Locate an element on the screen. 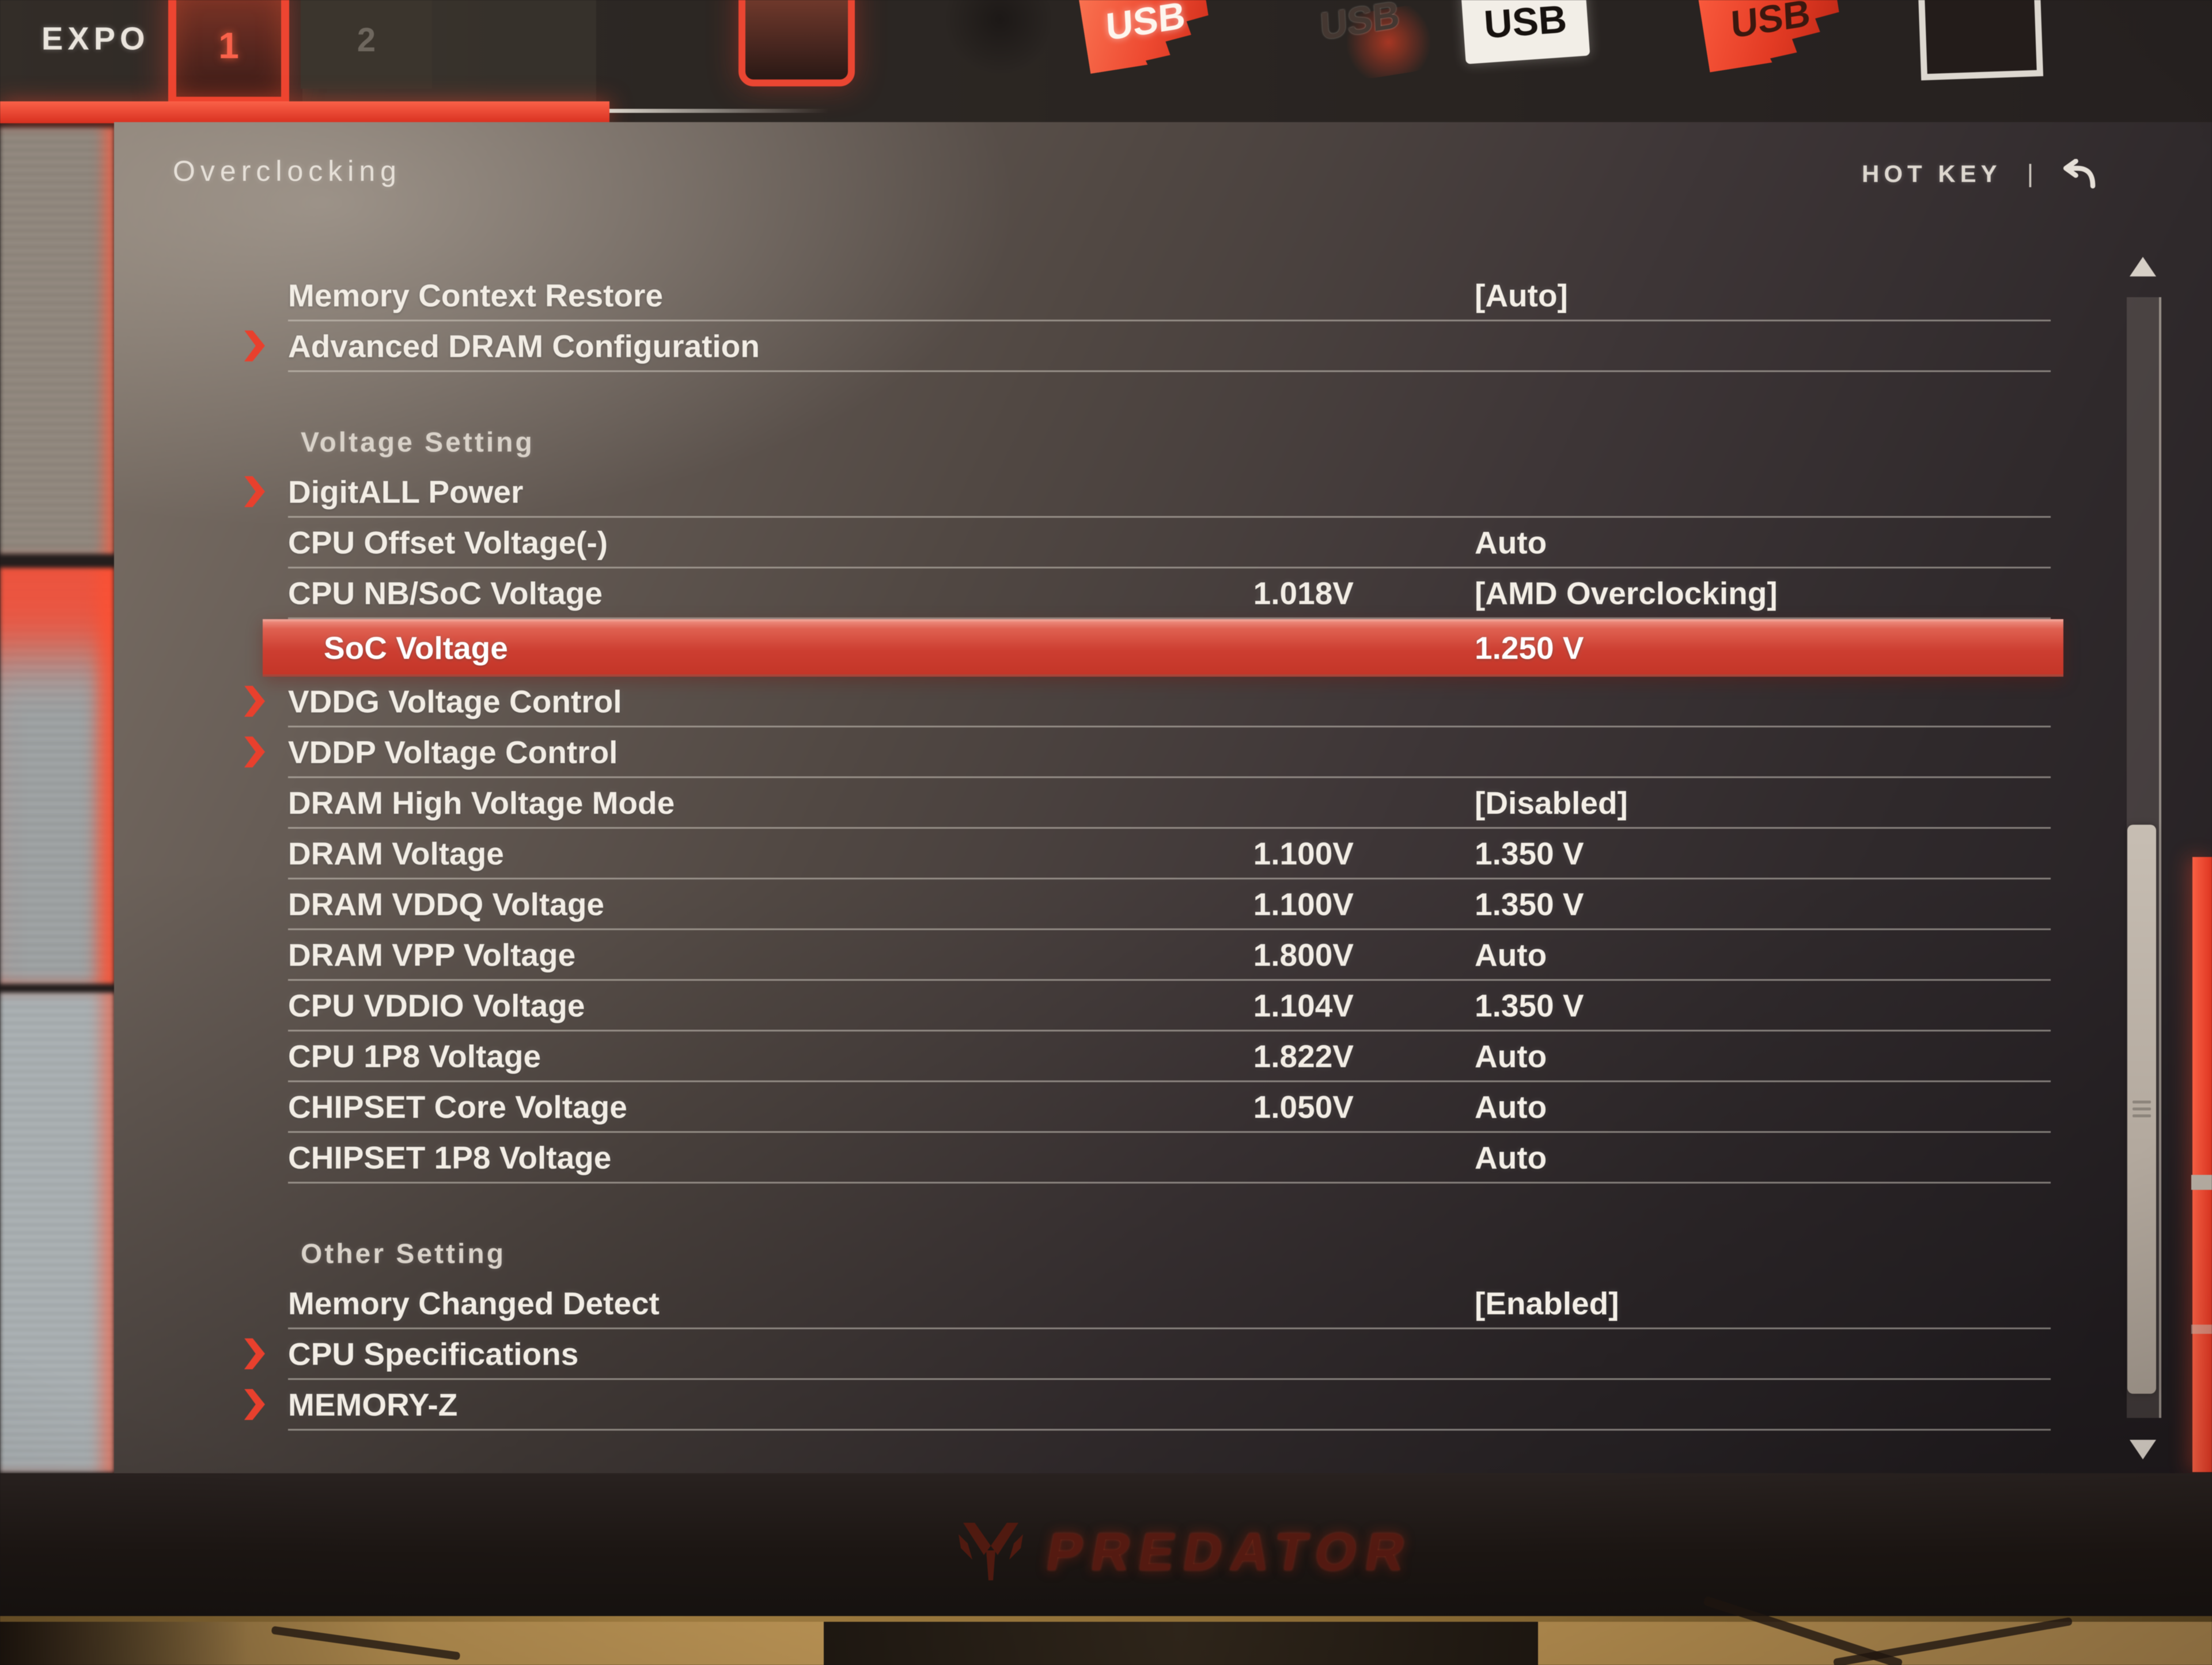 The height and width of the screenshot is (1665, 2212). item-label: CHIPSET 1P8 Voltage is located at coordinates (450, 1157).